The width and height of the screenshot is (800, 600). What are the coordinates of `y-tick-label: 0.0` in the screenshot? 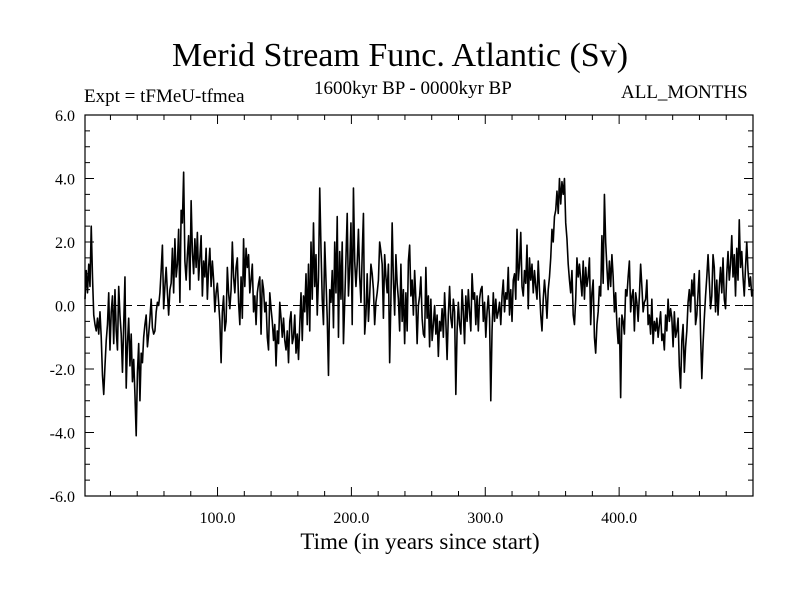 It's located at (65, 307).